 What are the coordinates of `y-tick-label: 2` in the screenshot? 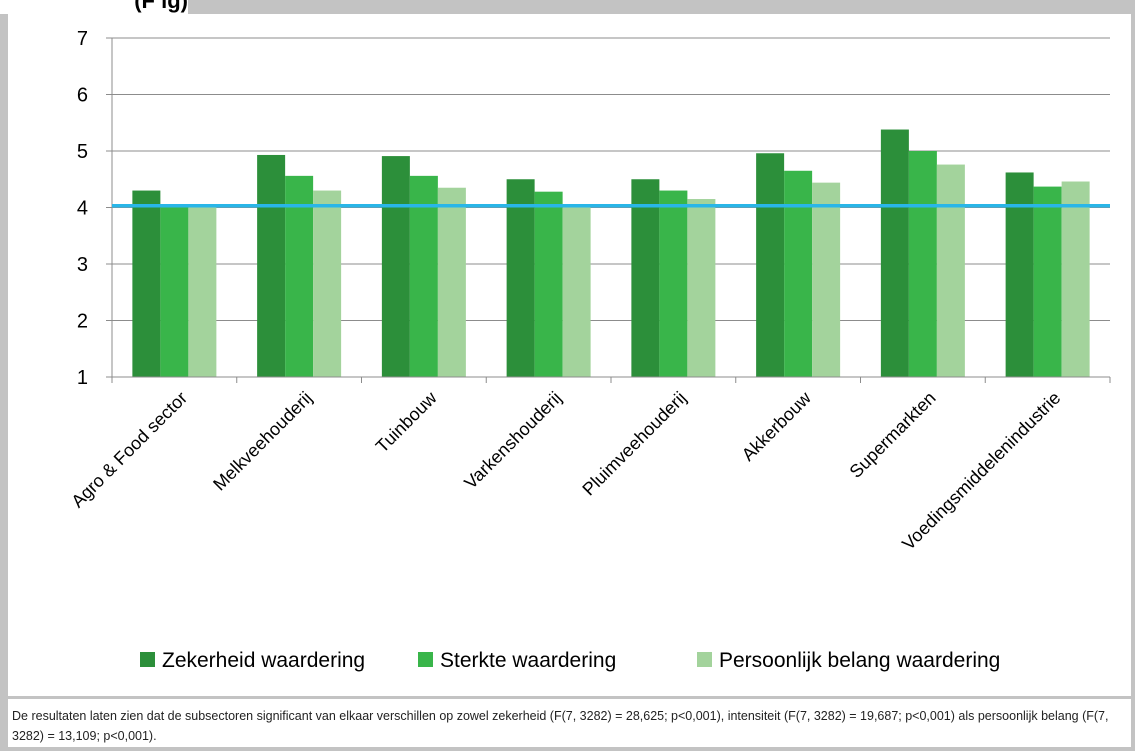 It's located at (82, 322).